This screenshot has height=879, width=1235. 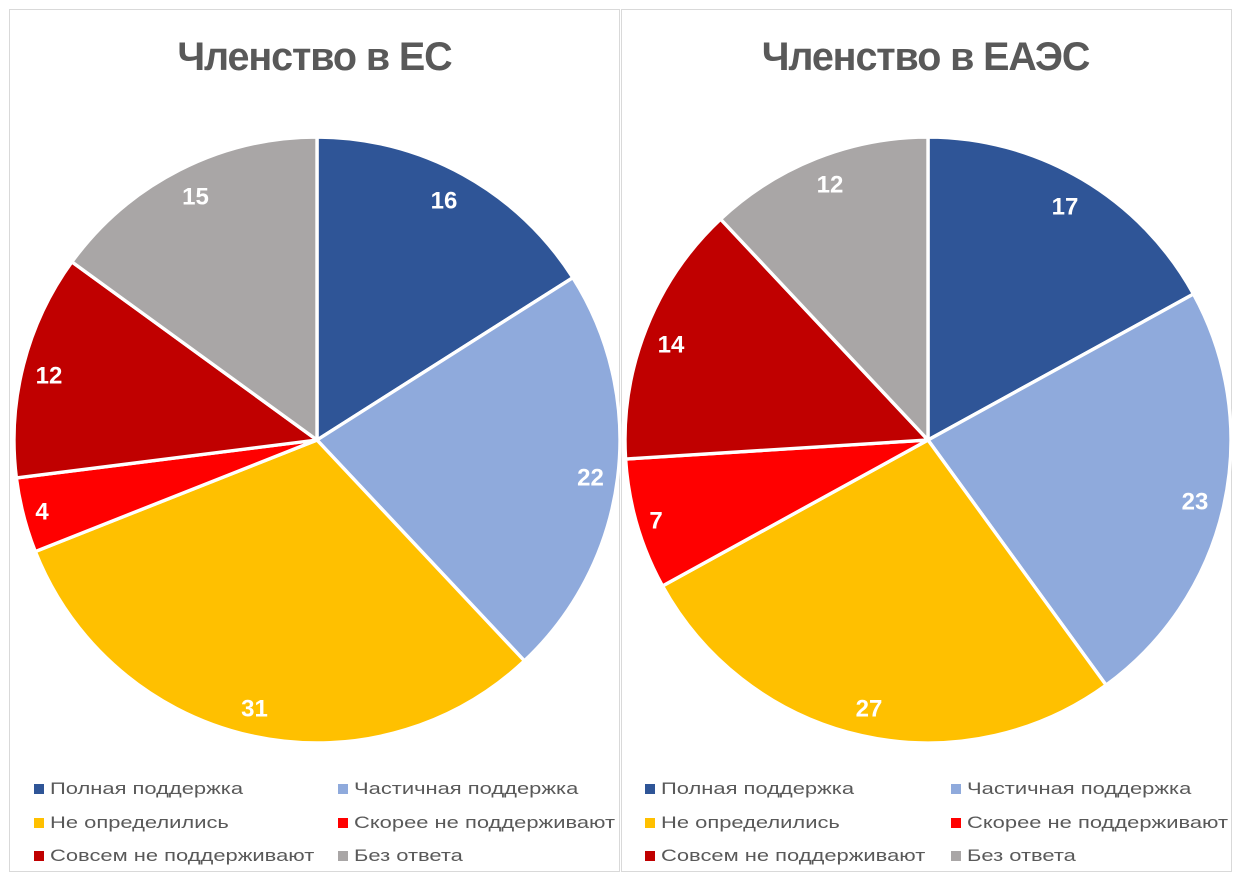 What do you see at coordinates (655, 521) in the screenshot?
I see `svg-text: 7` at bounding box center [655, 521].